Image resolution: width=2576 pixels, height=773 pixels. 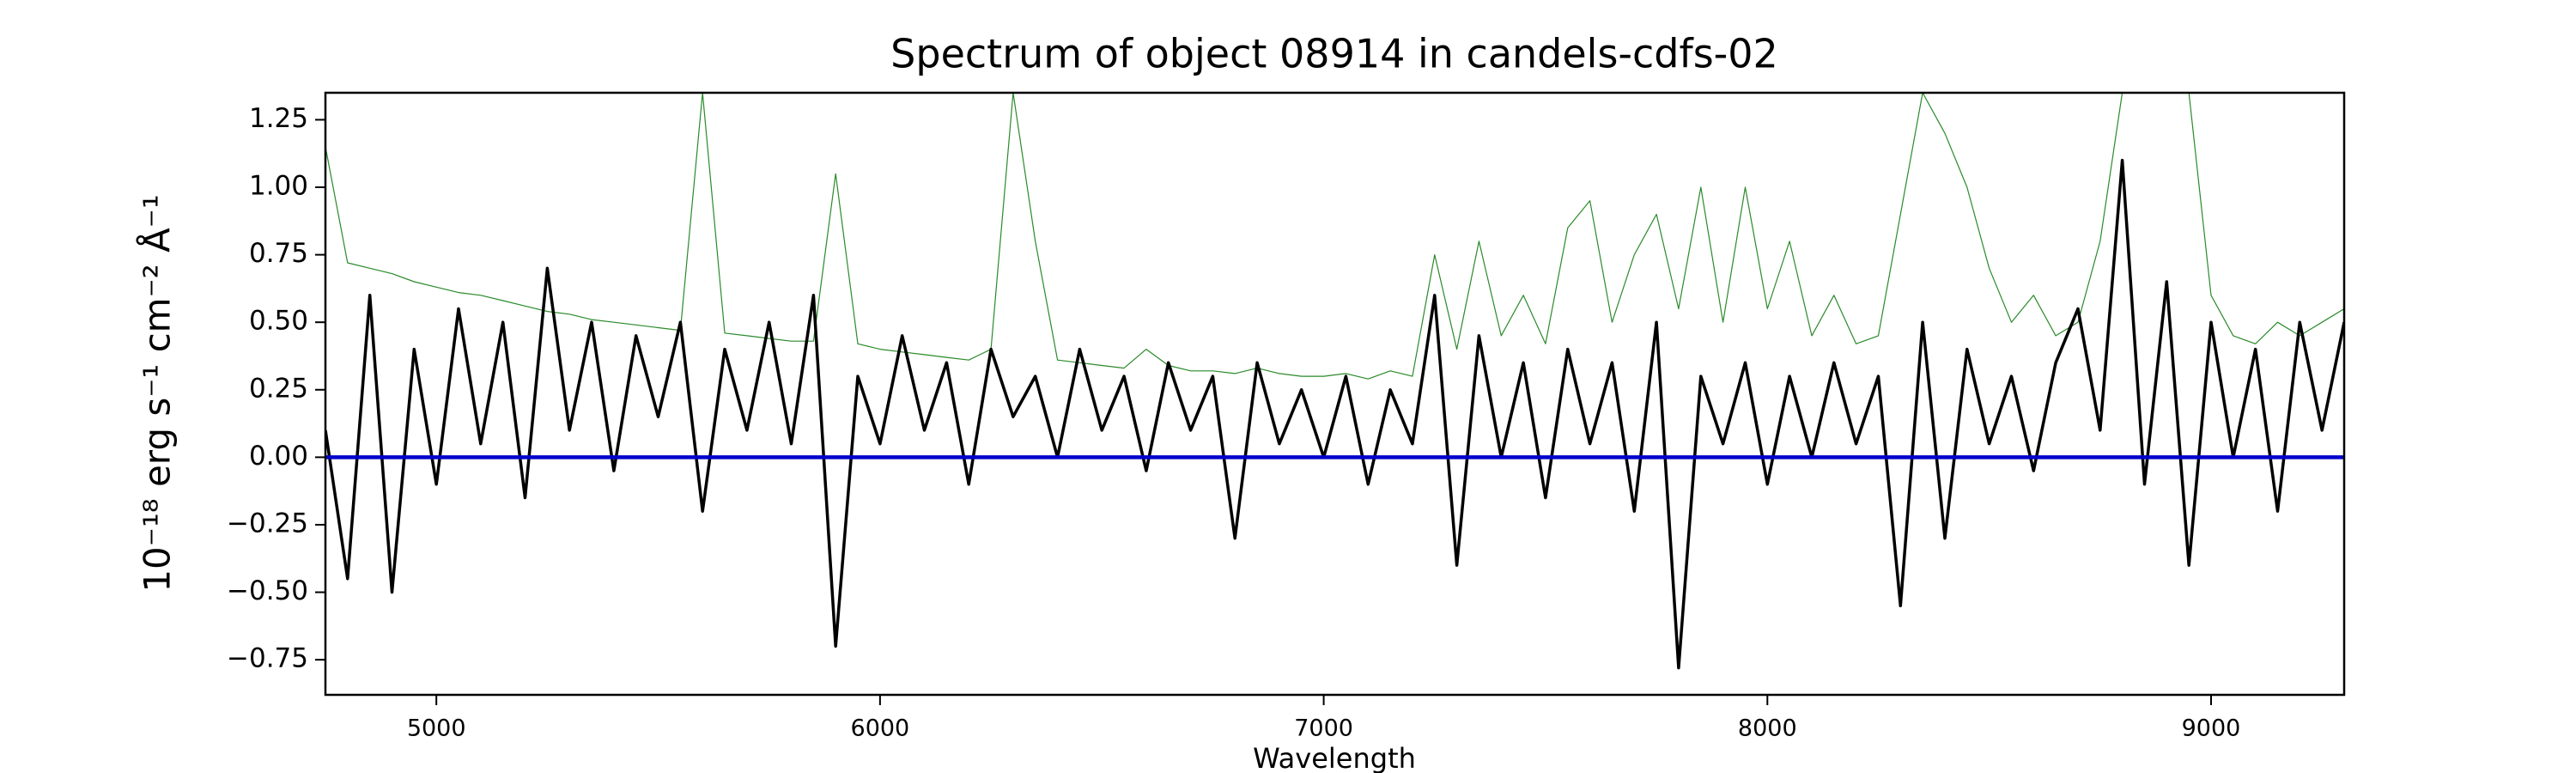 I want to click on y-axis-label: 10⁻¹⁸ erg s⁻¹ cm⁻² Å⁻¹, so click(x=158, y=393).